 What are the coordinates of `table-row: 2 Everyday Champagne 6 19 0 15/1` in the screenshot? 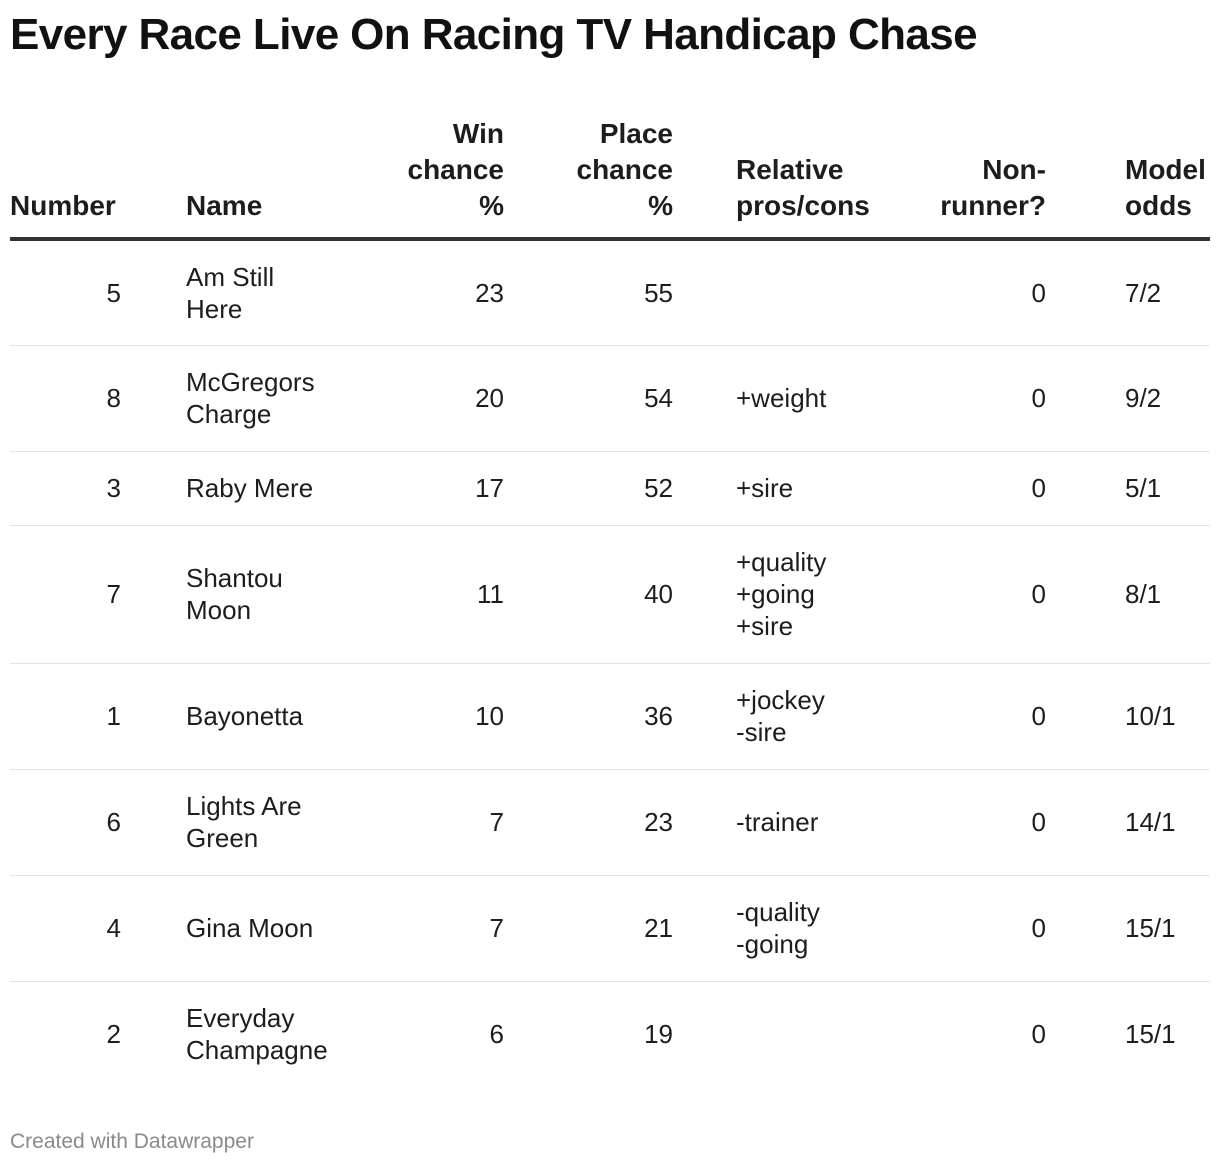 It's located at (610, 1034).